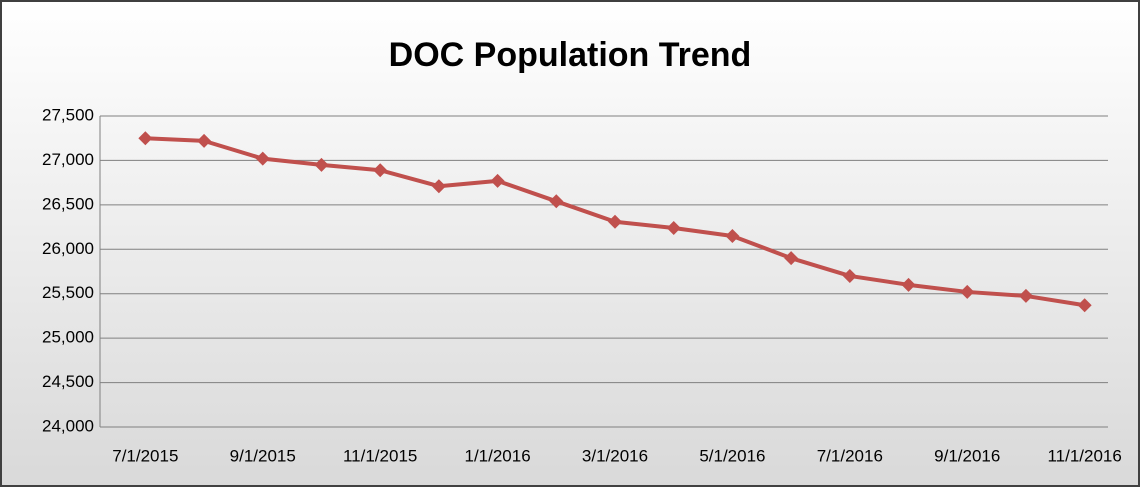 The width and height of the screenshot is (1140, 487). I want to click on x-tick-label: 11/1/2015, so click(380, 455).